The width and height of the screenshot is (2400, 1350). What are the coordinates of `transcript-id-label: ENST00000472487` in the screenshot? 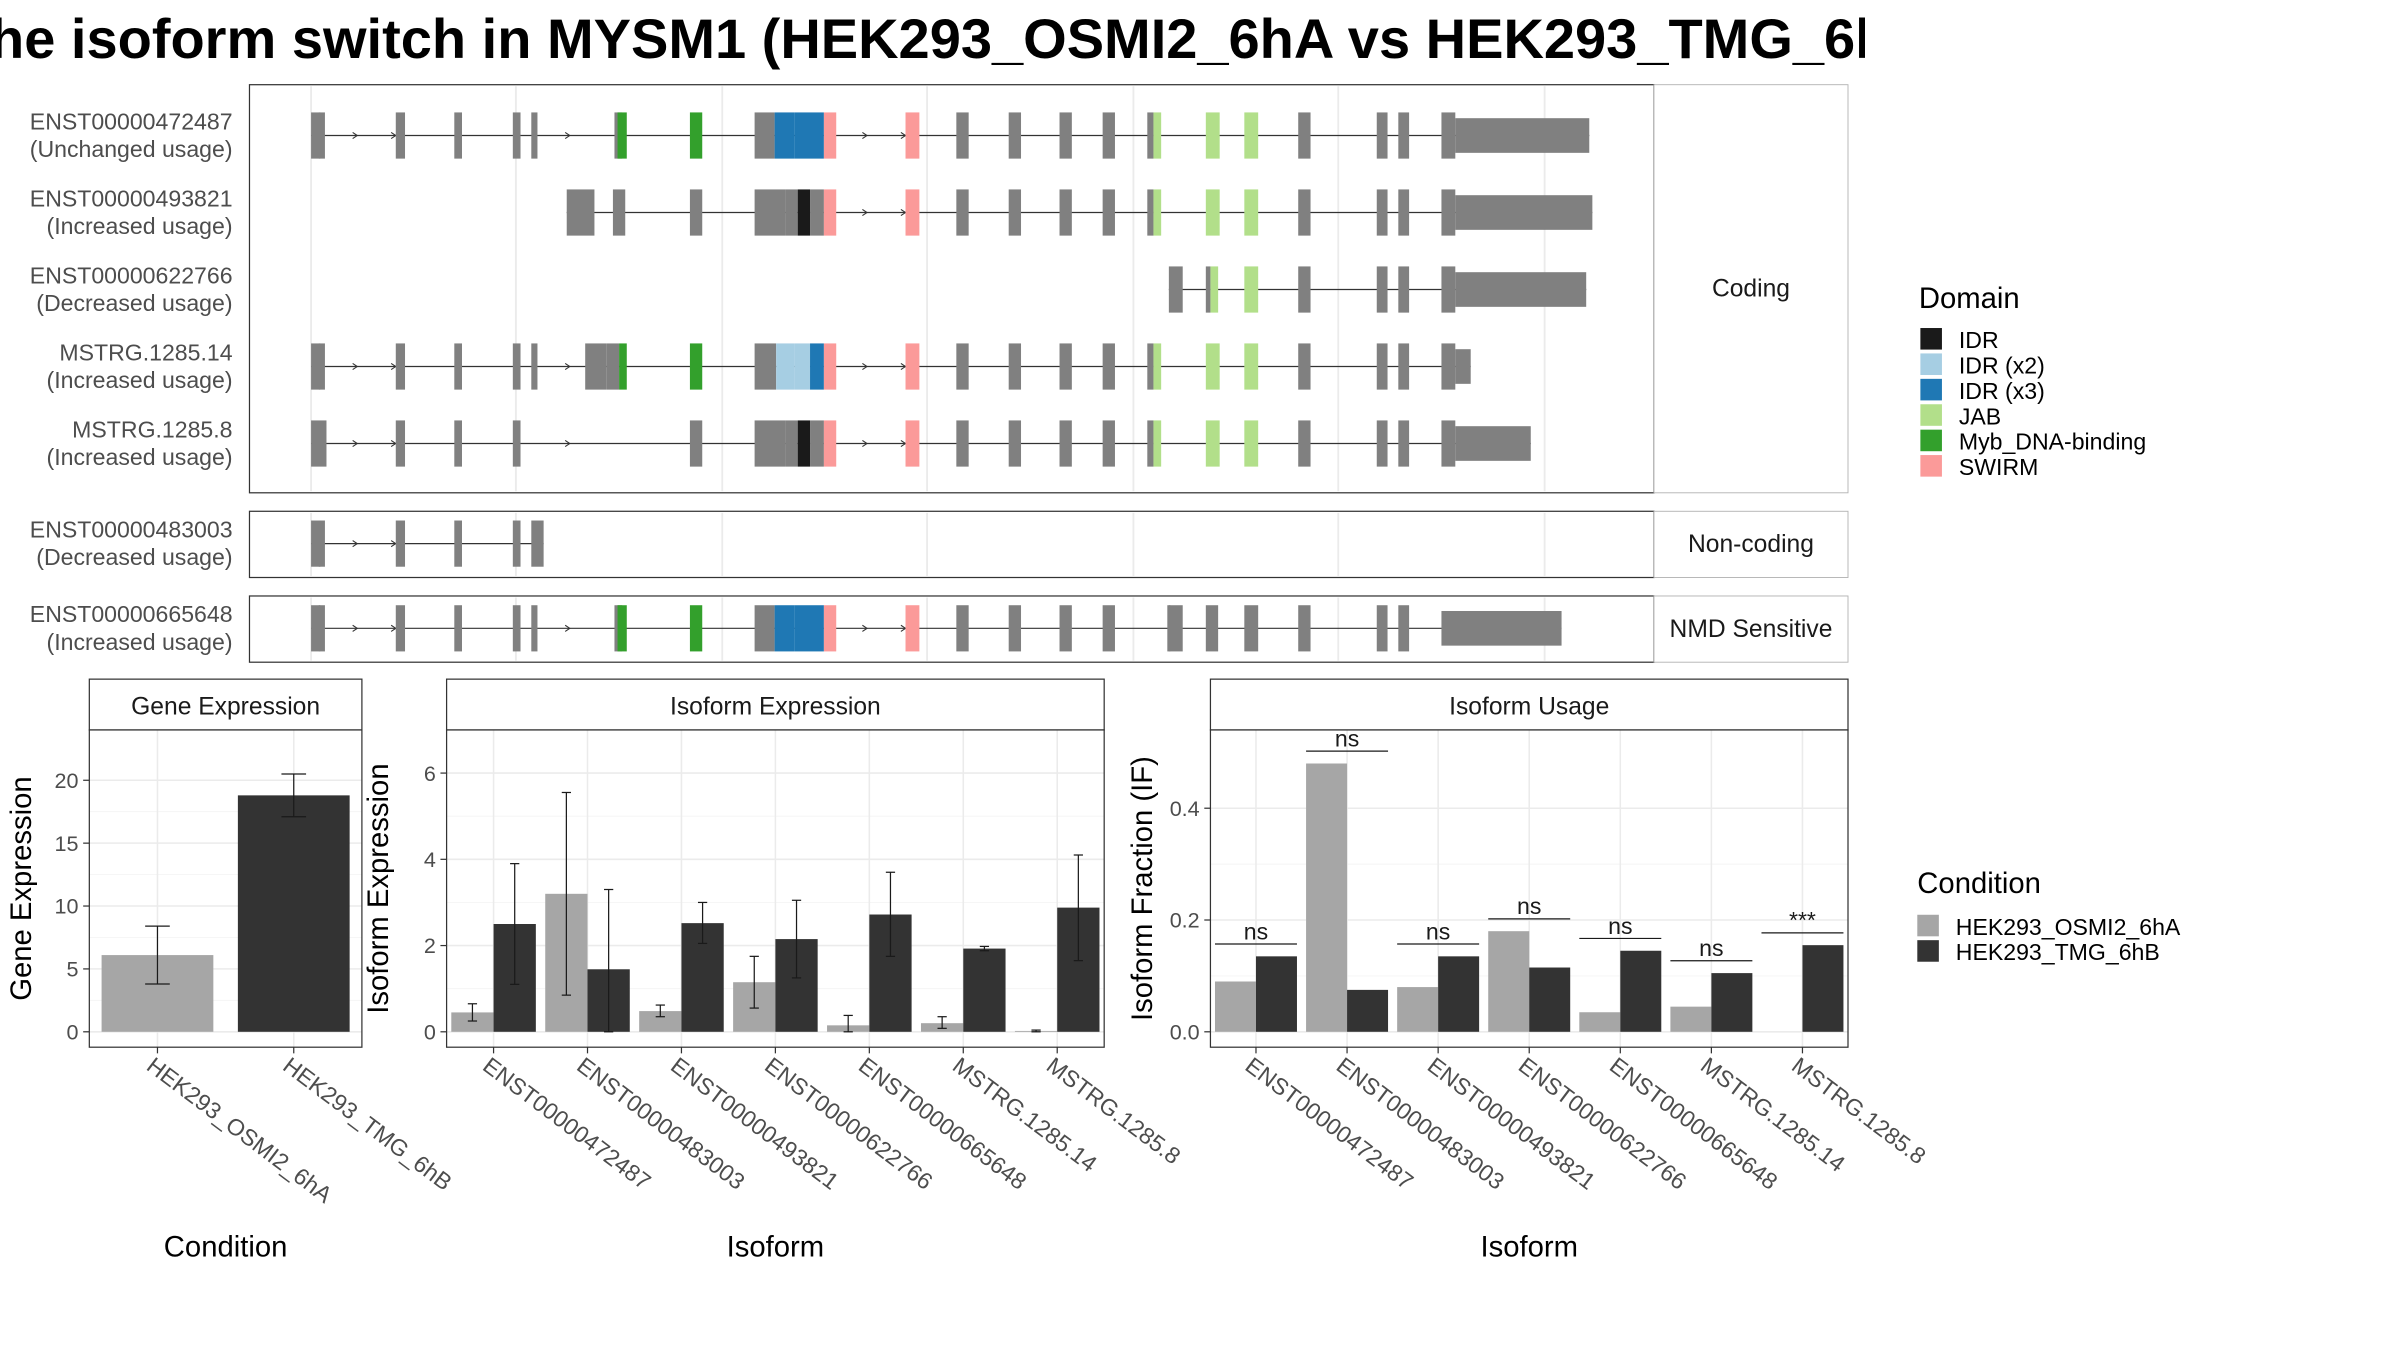 It's located at (131, 121).